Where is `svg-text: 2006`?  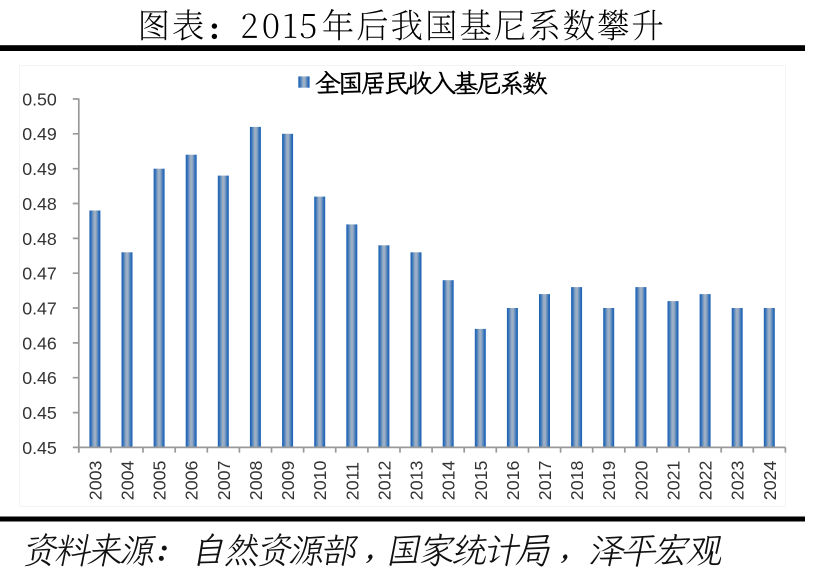
svg-text: 2006 is located at coordinates (192, 481).